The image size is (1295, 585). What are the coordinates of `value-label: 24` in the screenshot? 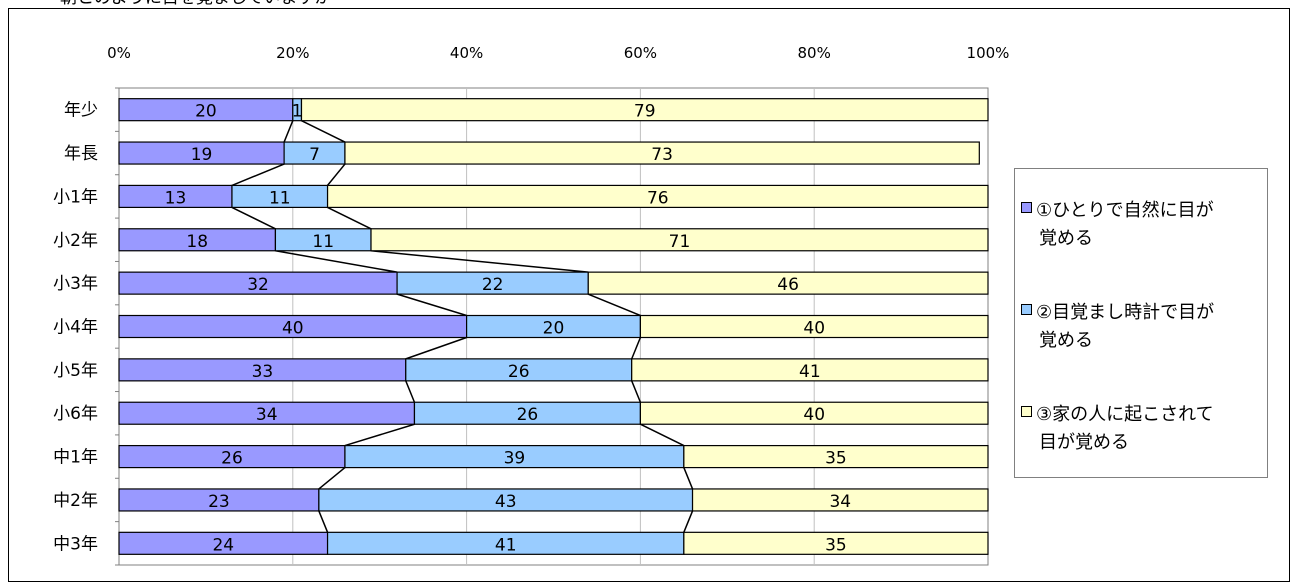 It's located at (223, 545).